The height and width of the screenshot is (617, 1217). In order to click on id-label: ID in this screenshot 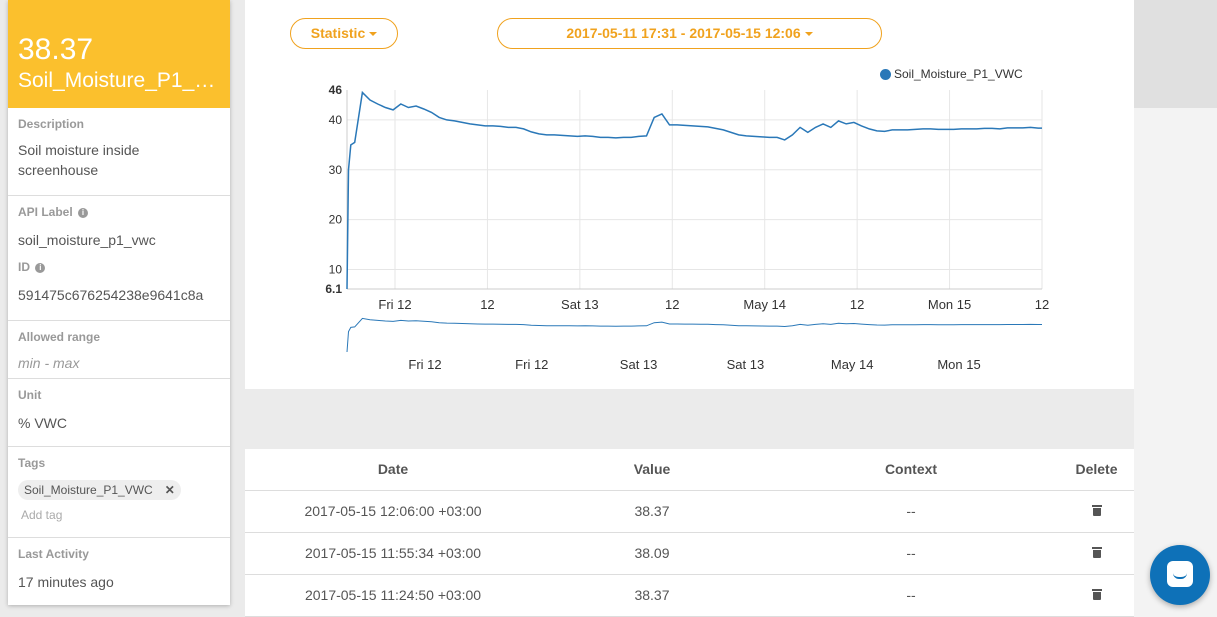, I will do `click(24, 267)`.